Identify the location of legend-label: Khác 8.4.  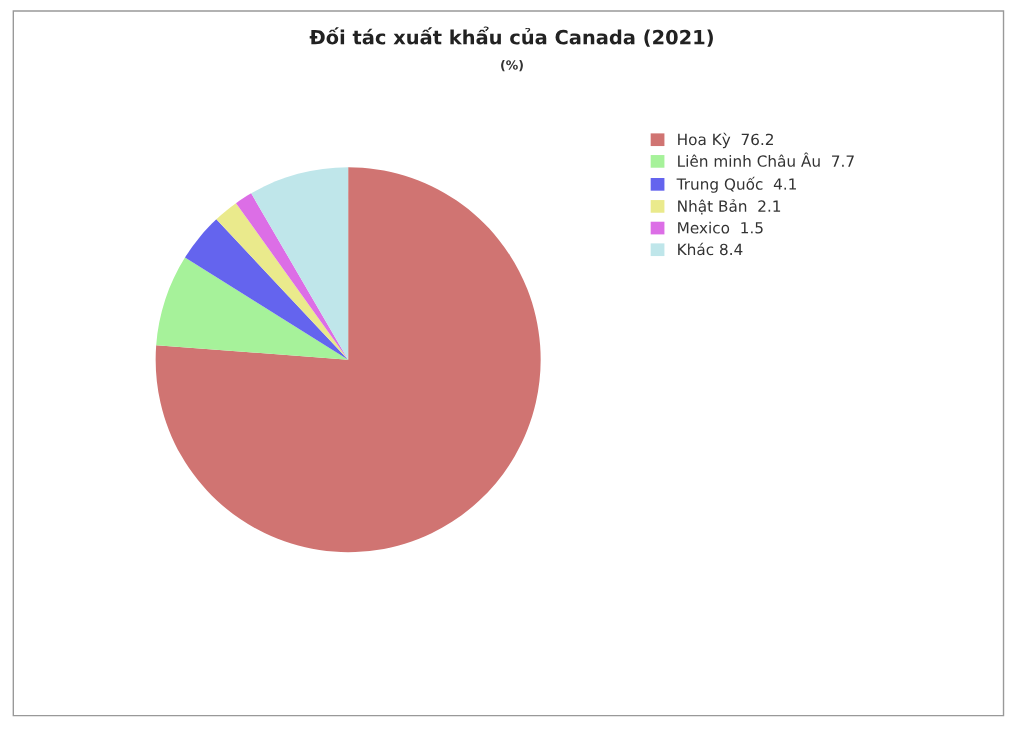
(710, 249).